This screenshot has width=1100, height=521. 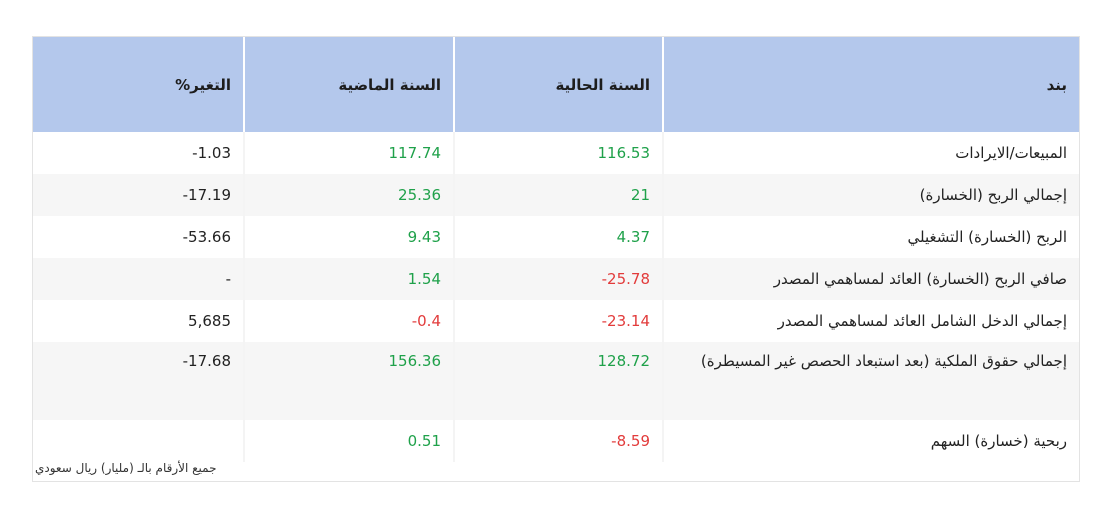 I want to click on current-year-value: 8.59-, so click(x=557, y=441).